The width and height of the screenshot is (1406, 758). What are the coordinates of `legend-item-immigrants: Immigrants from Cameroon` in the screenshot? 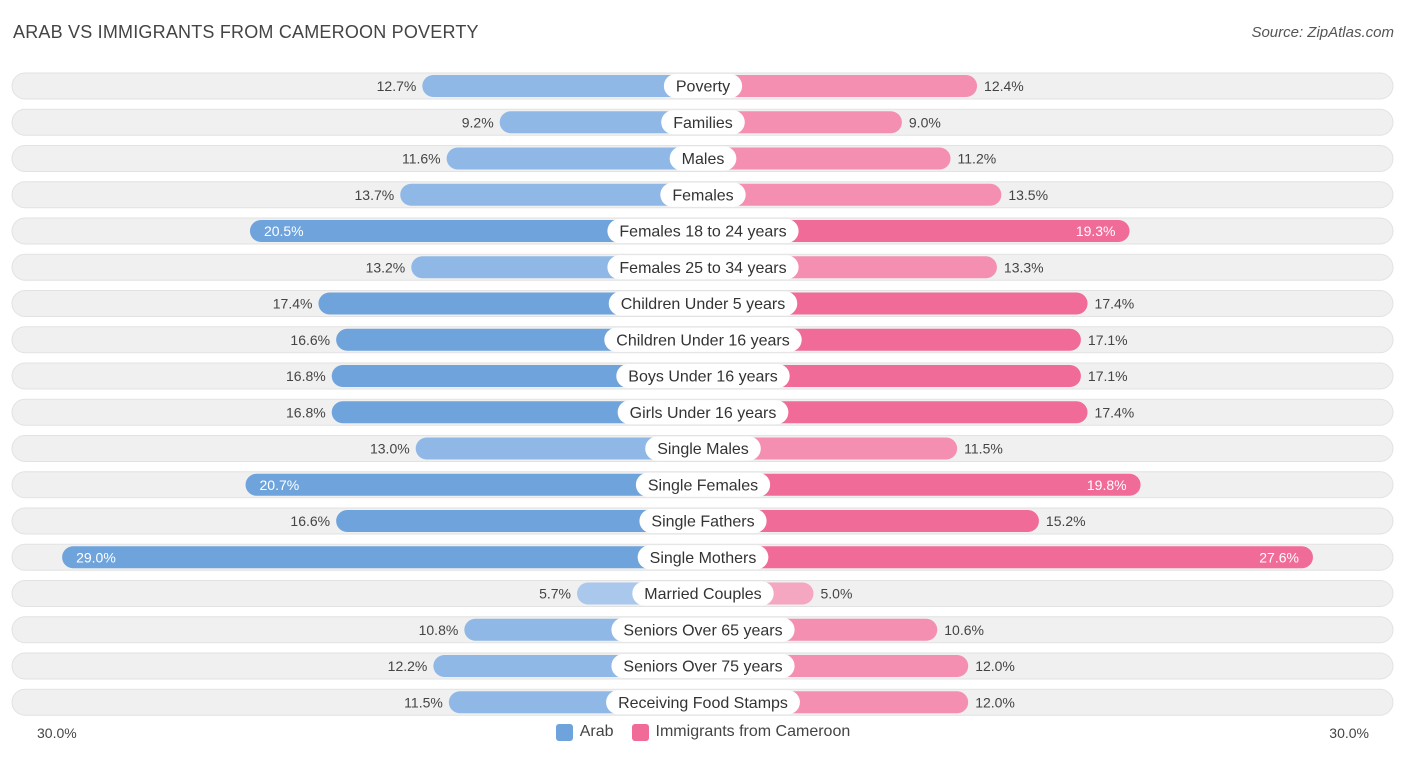 It's located at (741, 732).